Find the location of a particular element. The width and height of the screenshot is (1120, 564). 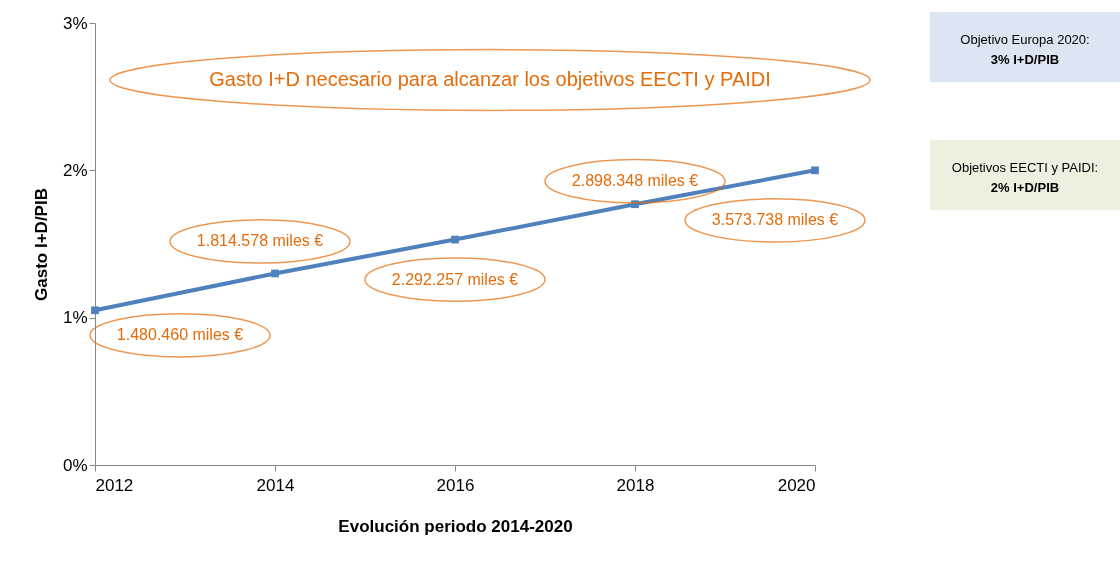

annotation: 1.814.578 miles € is located at coordinates (260, 241).